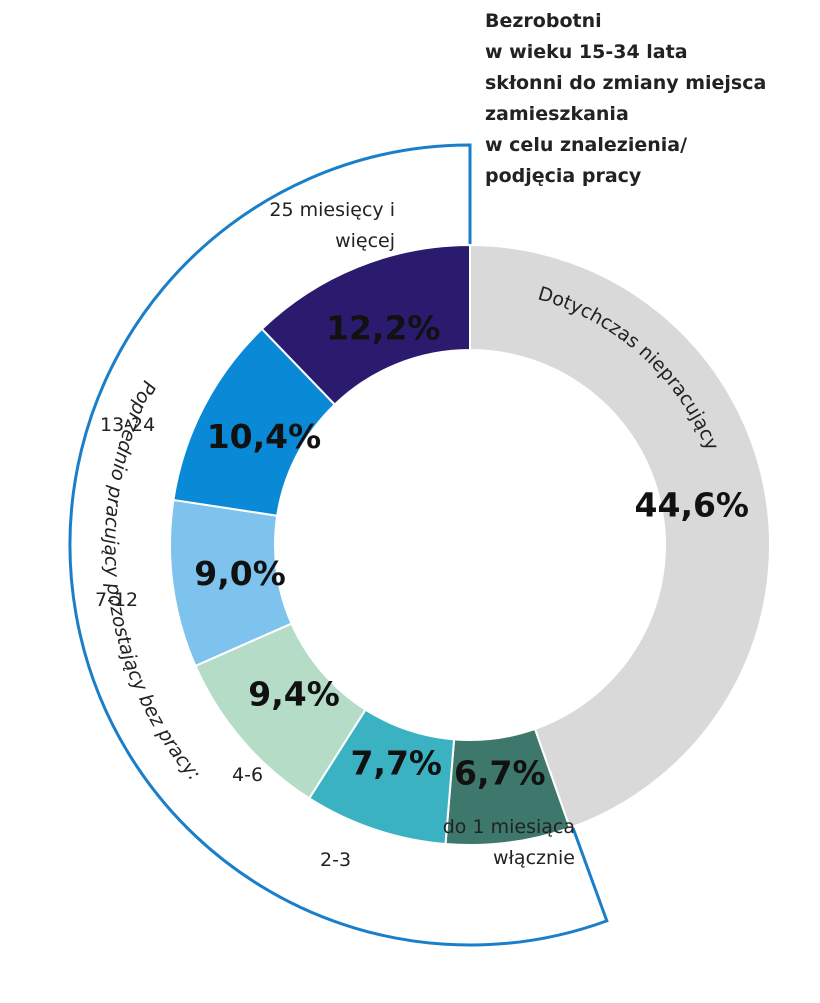 The image size is (820, 1003). I want to click on title-line: podjęcia pracy, so click(563, 176).